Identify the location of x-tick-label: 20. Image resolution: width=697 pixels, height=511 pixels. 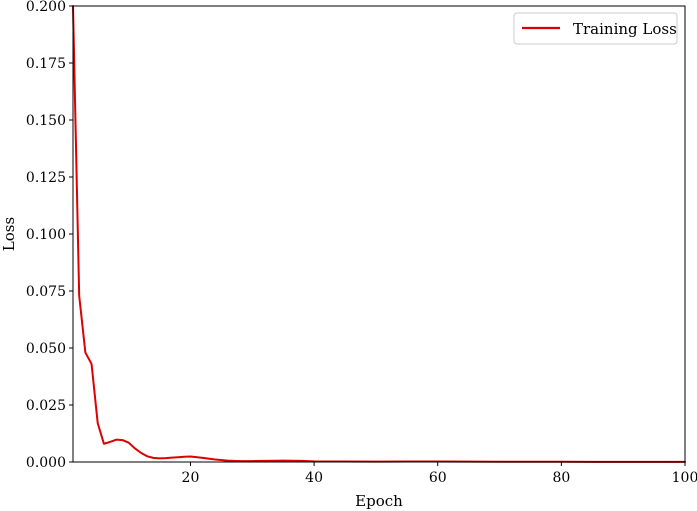
(191, 478).